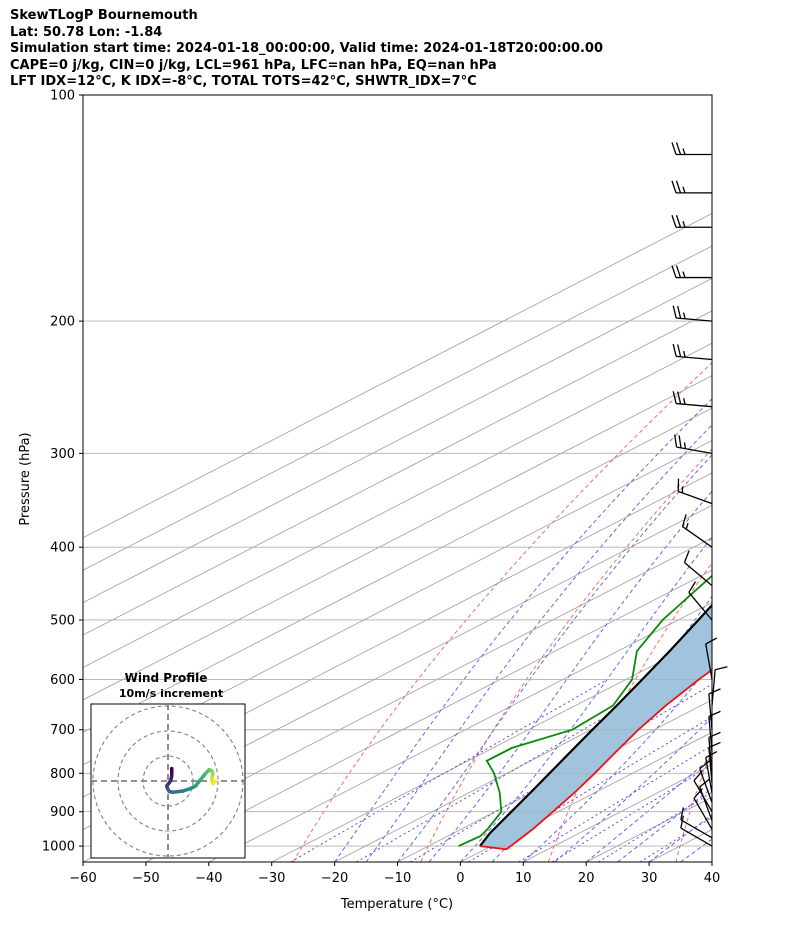  I want to click on x-tick-label: −50, so click(145, 878).